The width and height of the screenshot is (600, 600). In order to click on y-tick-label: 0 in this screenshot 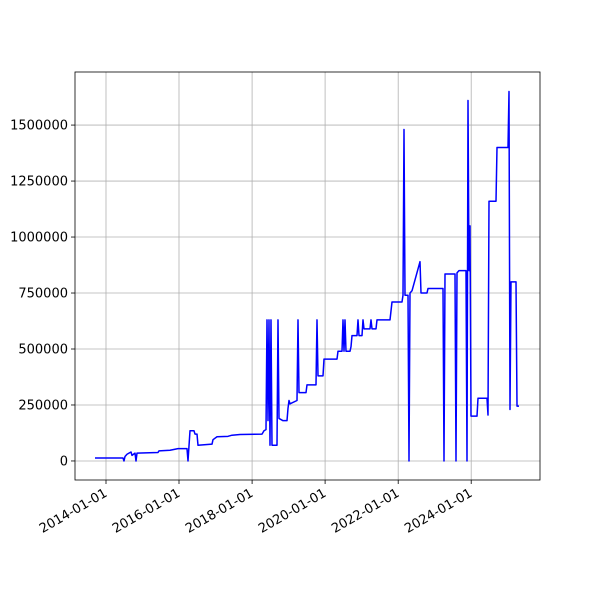, I will do `click(64, 461)`.